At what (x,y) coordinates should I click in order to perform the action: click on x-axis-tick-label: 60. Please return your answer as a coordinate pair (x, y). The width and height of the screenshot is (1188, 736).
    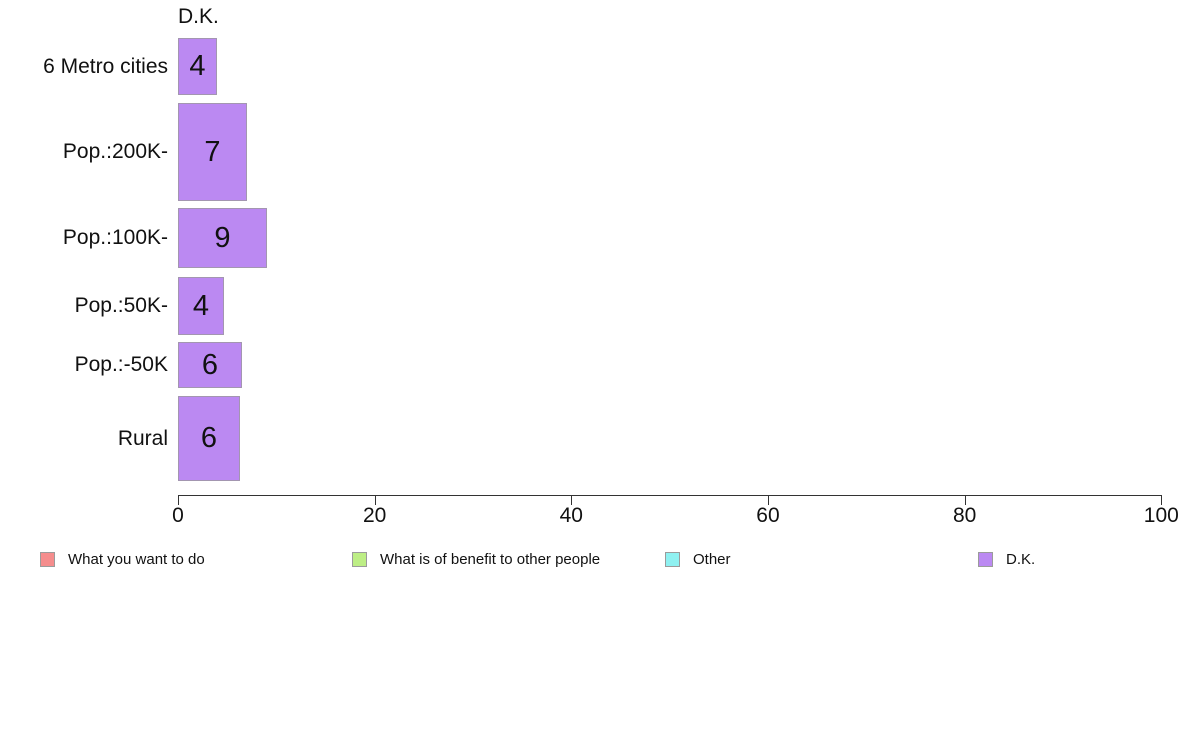
    Looking at the image, I should click on (768, 515).